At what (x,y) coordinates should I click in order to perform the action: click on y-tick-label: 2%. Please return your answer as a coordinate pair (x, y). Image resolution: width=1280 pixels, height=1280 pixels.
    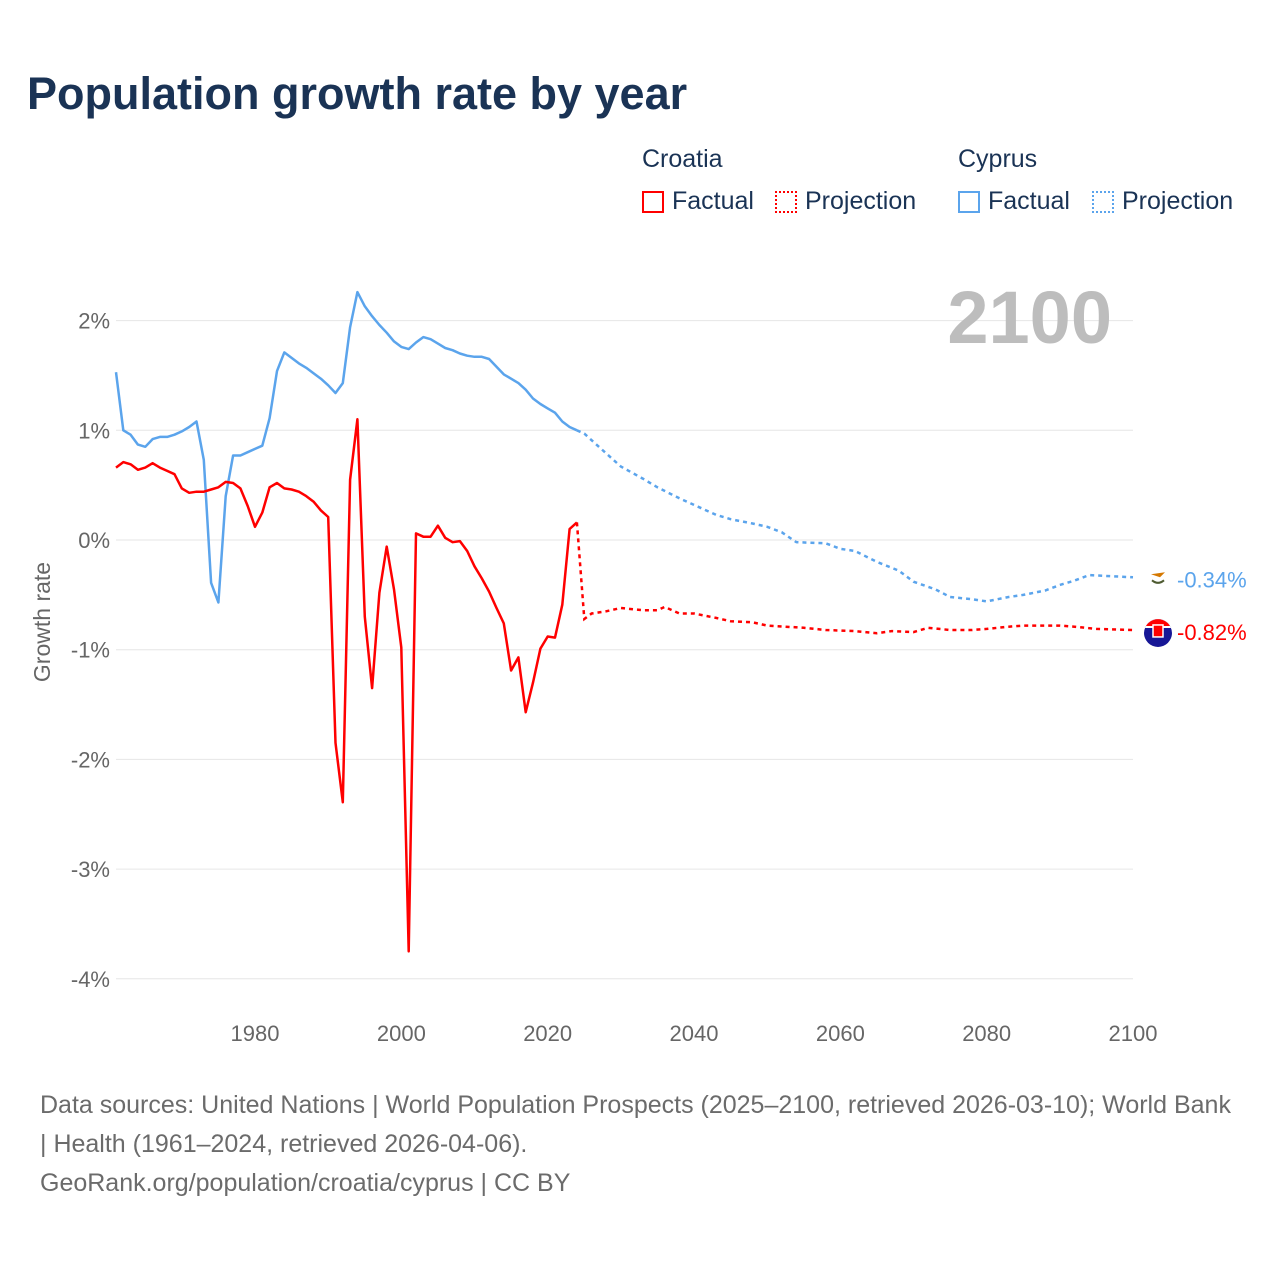
    Looking at the image, I should click on (94, 321).